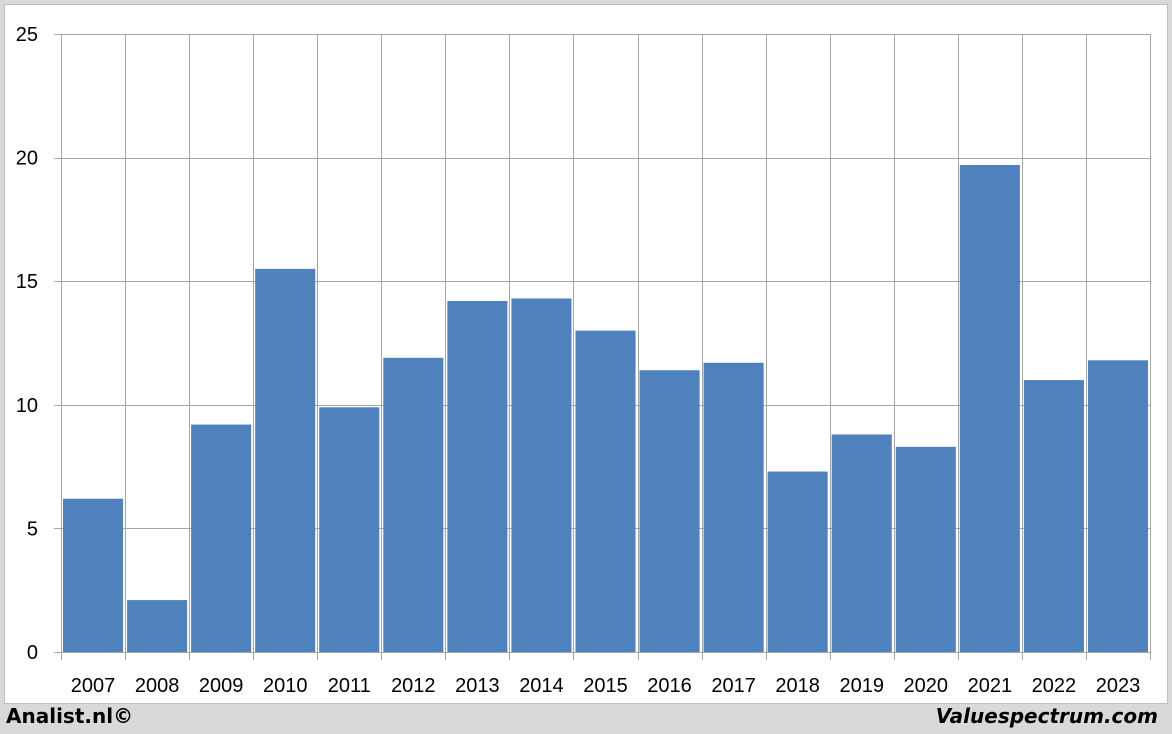 This screenshot has height=734, width=1172. Describe the element at coordinates (1054, 686) in the screenshot. I see `x-tick-label: 2022` at that location.